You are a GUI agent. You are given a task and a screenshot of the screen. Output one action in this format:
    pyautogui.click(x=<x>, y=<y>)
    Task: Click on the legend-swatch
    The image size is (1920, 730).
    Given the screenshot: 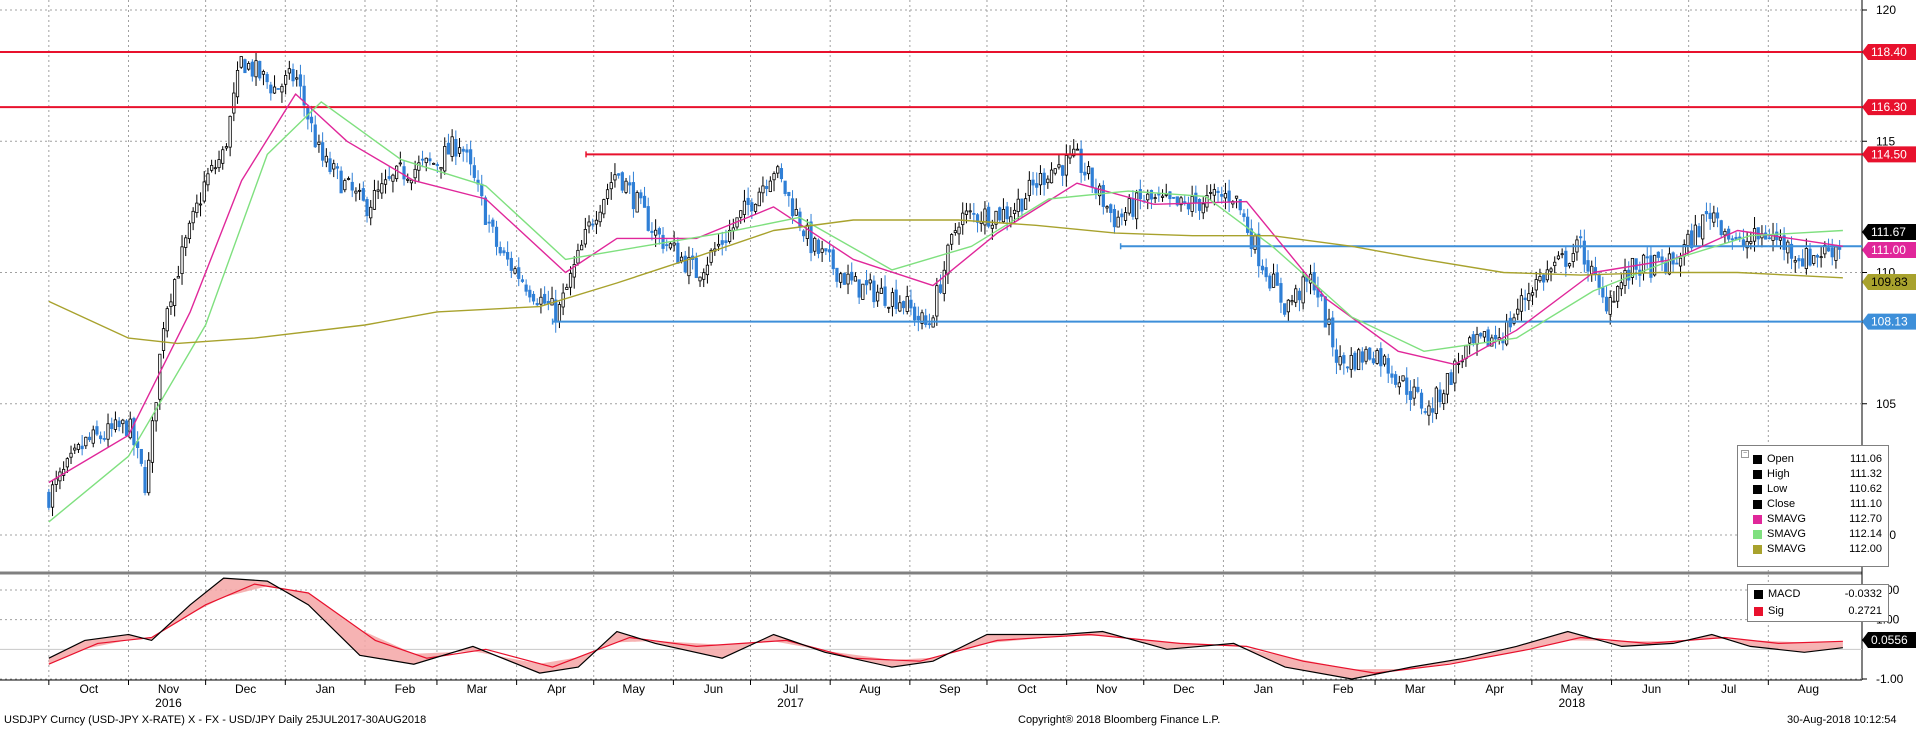 What is the action you would take?
    pyautogui.click(x=1757, y=489)
    